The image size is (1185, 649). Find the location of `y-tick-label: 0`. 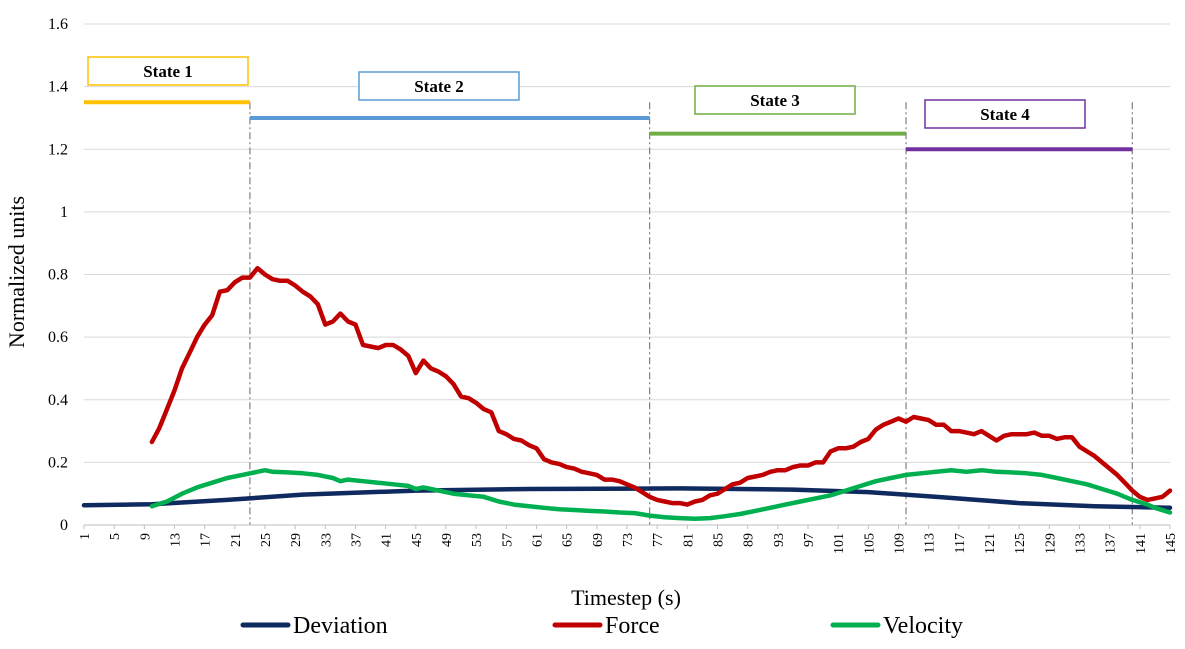

y-tick-label: 0 is located at coordinates (64, 525).